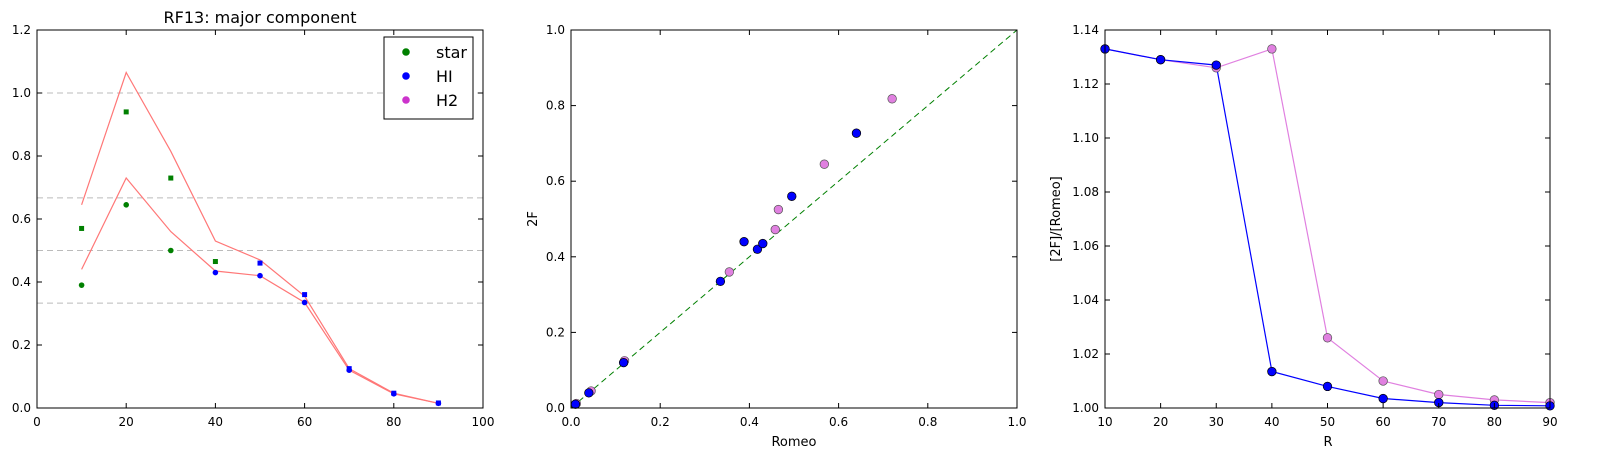 Image resolution: width=1606 pixels, height=468 pixels. Describe the element at coordinates (1438, 422) in the screenshot. I see `x-tick-label: 70` at that location.